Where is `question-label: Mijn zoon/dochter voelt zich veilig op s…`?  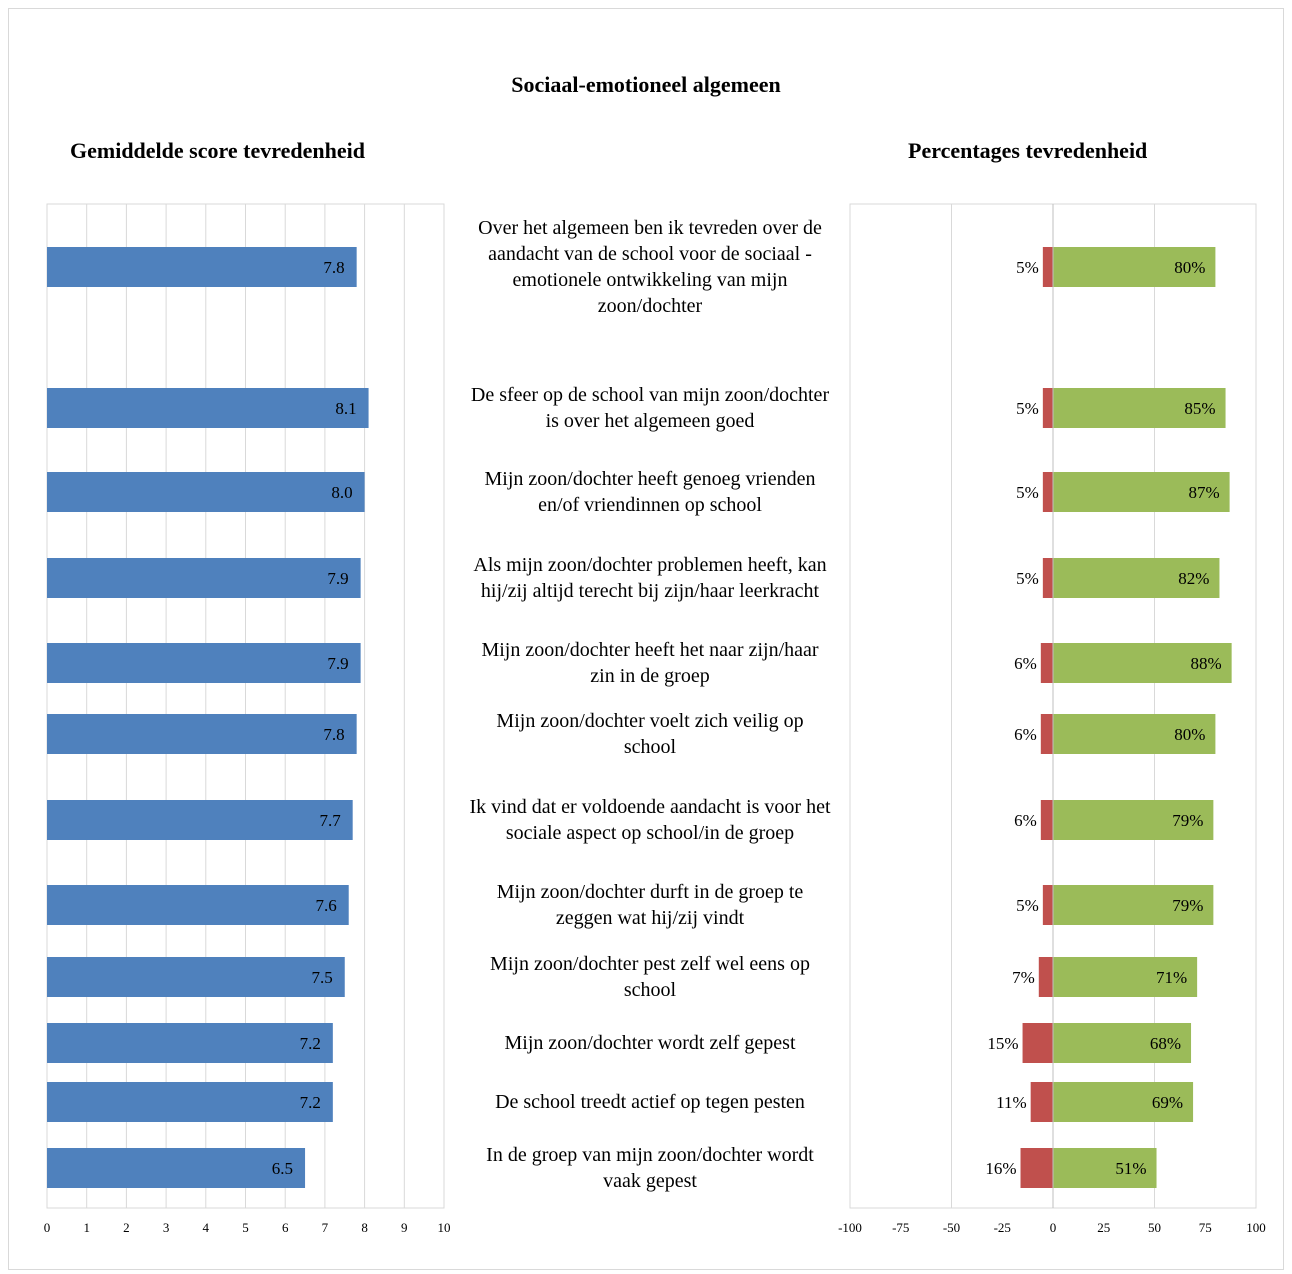
question-label: Mijn zoon/dochter voelt zich veilig op s… is located at coordinates (650, 734).